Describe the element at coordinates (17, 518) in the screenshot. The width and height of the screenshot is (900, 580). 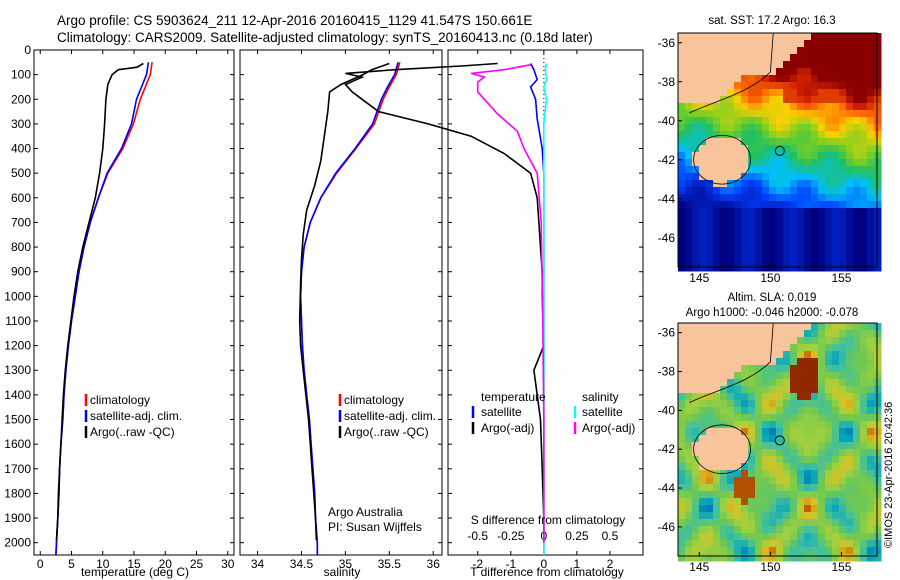
I see `y-tick-label: 1900` at that location.